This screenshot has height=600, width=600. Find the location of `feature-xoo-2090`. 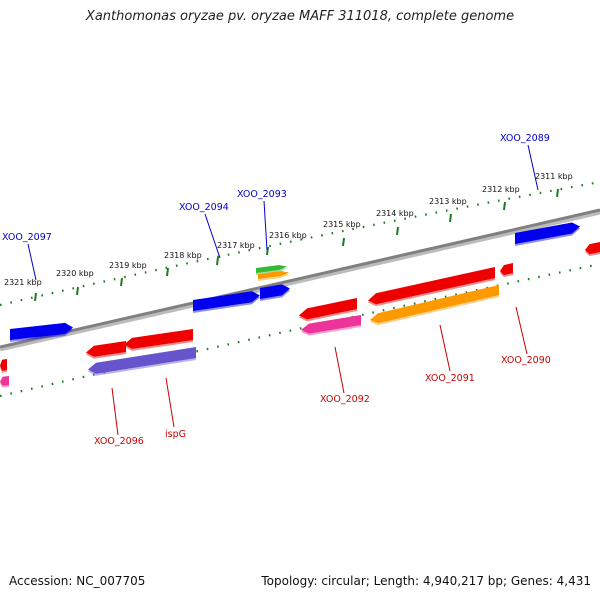

feature-xoo-2090 is located at coordinates (506, 270).